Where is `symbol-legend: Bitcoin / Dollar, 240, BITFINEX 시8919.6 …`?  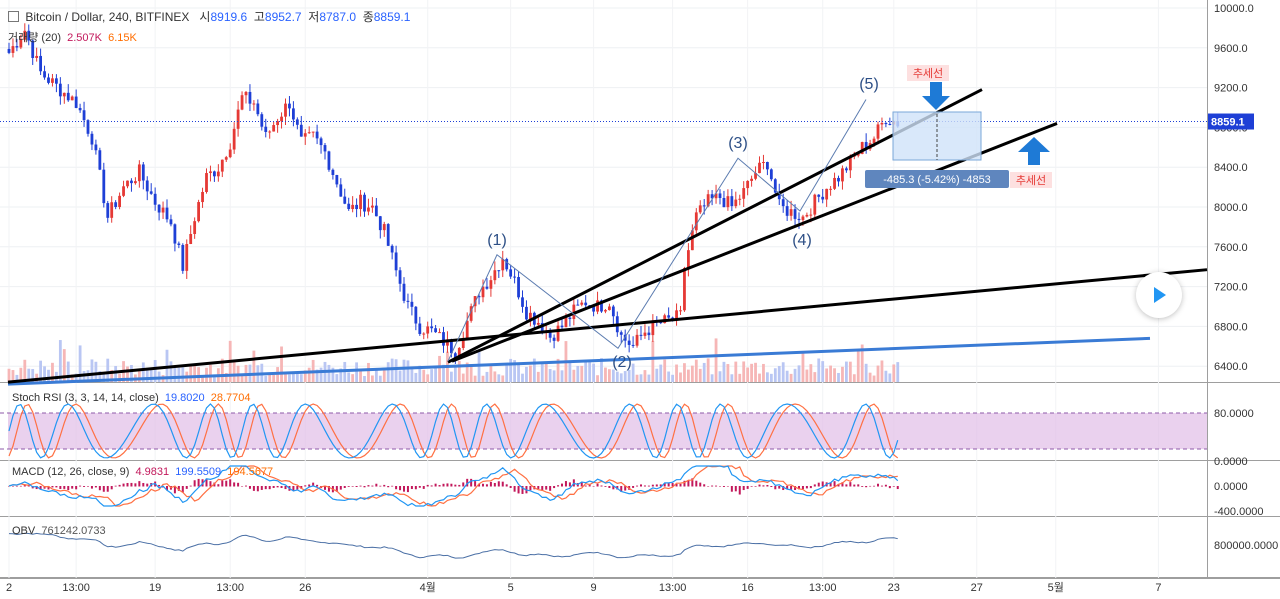 symbol-legend: Bitcoin / Dollar, 240, BITFINEX 시8919.6 … is located at coordinates (209, 16).